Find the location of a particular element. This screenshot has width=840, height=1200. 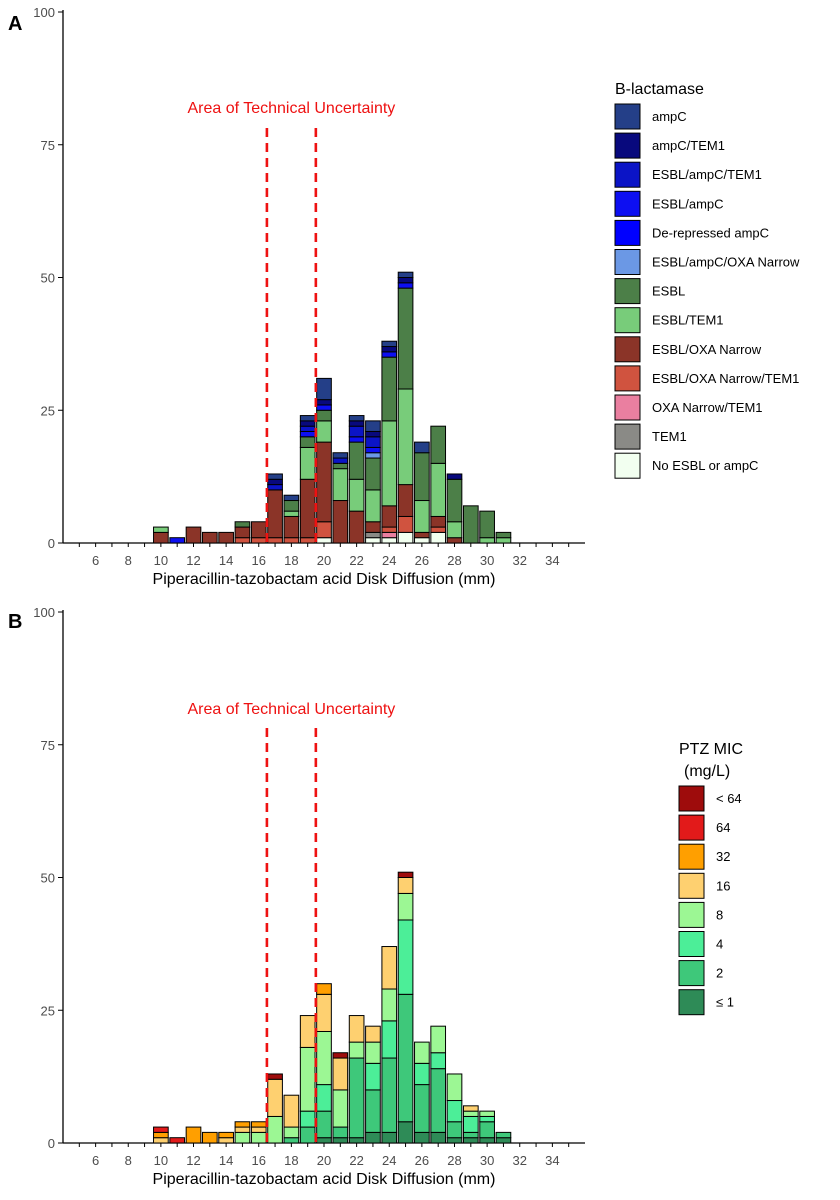

legend-label: ESBL/ampC is located at coordinates (688, 203).